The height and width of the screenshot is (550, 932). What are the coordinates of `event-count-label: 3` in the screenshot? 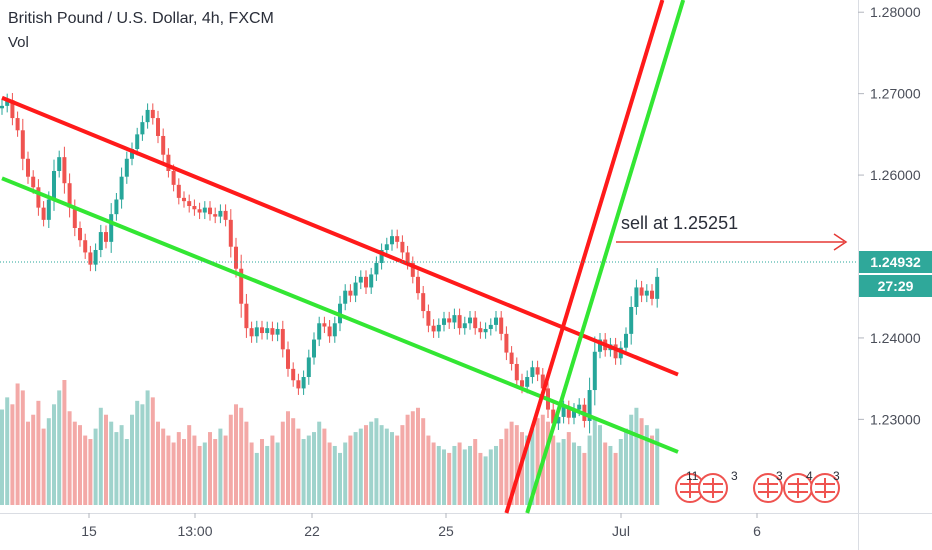 It's located at (836, 476).